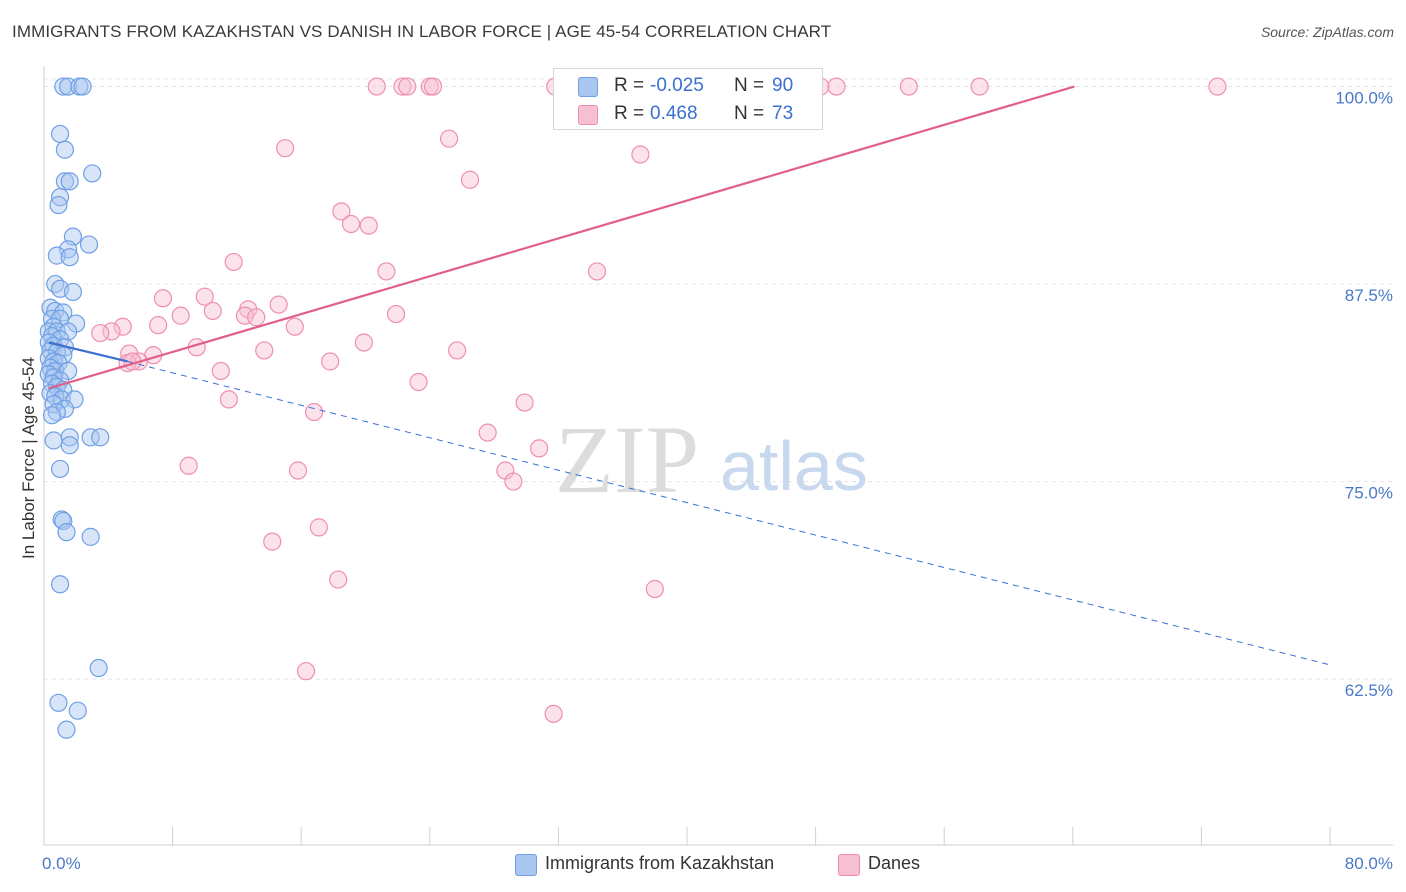  Describe the element at coordinates (588, 87) in the screenshot. I see `legend-swatch-blue` at that location.